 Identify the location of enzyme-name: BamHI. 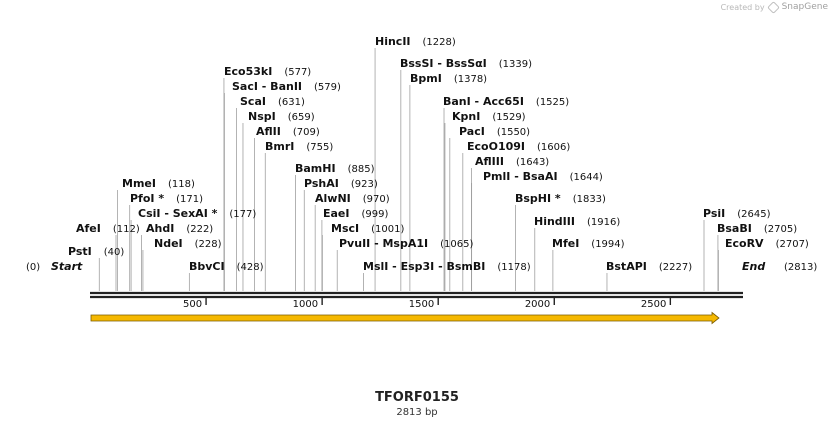
(315, 168).